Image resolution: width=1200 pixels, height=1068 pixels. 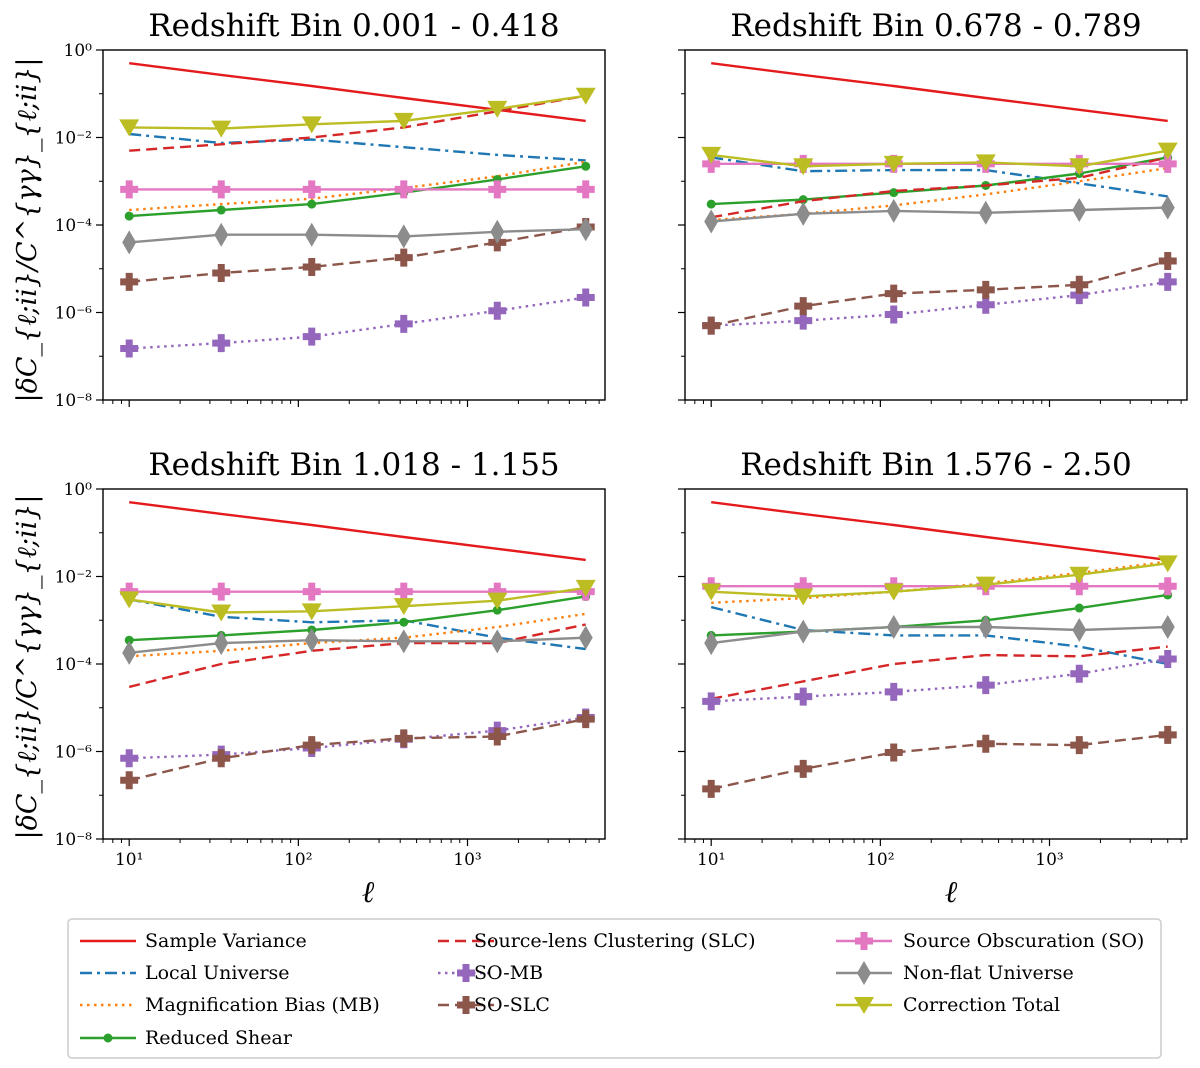 I want to click on y-axis: 10⁻⁸ 10⁻⁶ 10⁻⁴ 10⁻² 10⁰, so click(x=79, y=665).